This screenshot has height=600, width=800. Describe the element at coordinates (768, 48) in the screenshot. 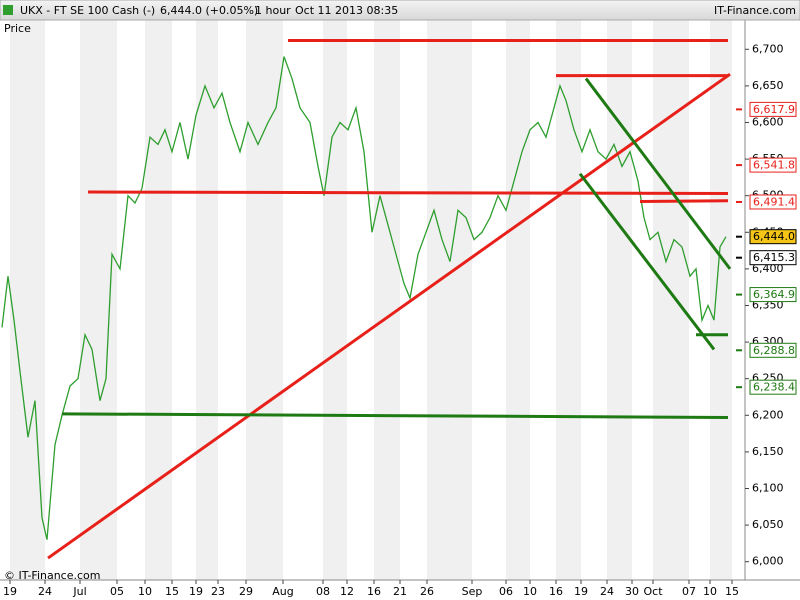

I see `y-tick-label: 6,700` at that location.